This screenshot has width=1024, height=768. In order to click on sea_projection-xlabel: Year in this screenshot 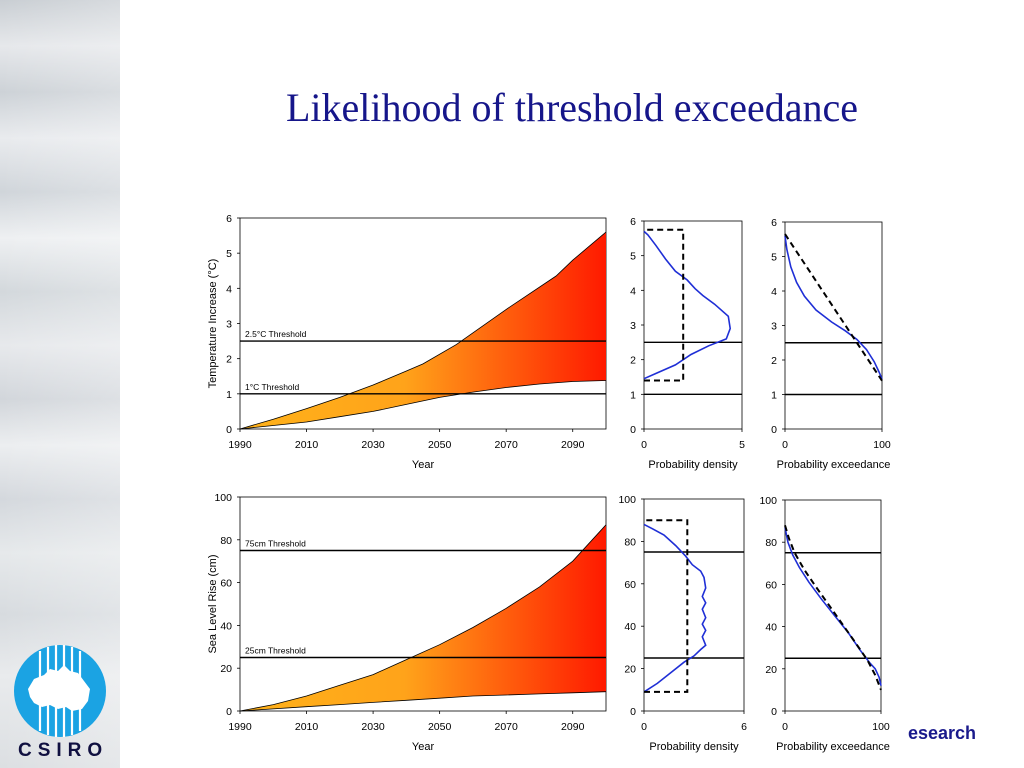, I will do `click(423, 747)`.